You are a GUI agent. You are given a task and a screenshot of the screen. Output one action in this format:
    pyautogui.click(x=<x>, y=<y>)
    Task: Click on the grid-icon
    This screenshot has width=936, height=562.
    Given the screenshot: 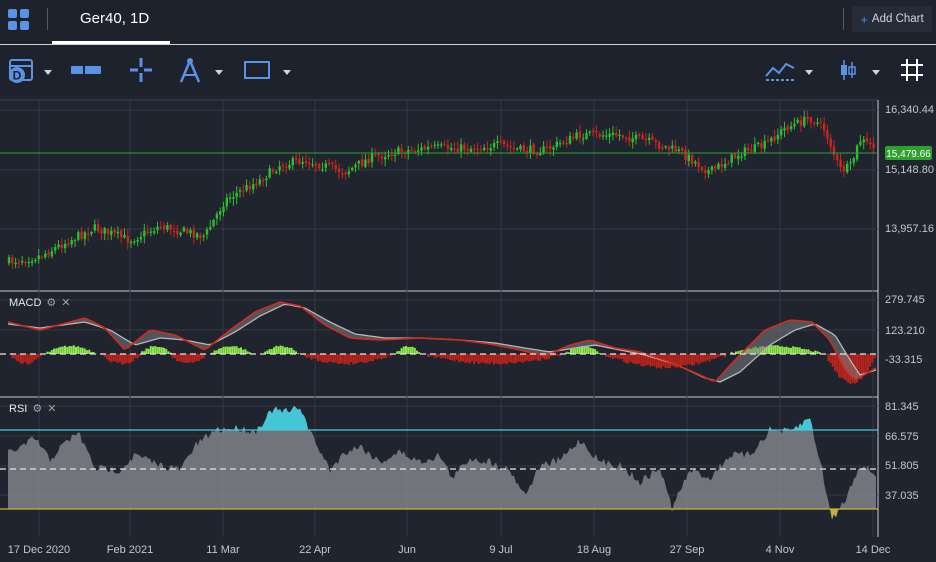 What is the action you would take?
    pyautogui.click(x=912, y=70)
    